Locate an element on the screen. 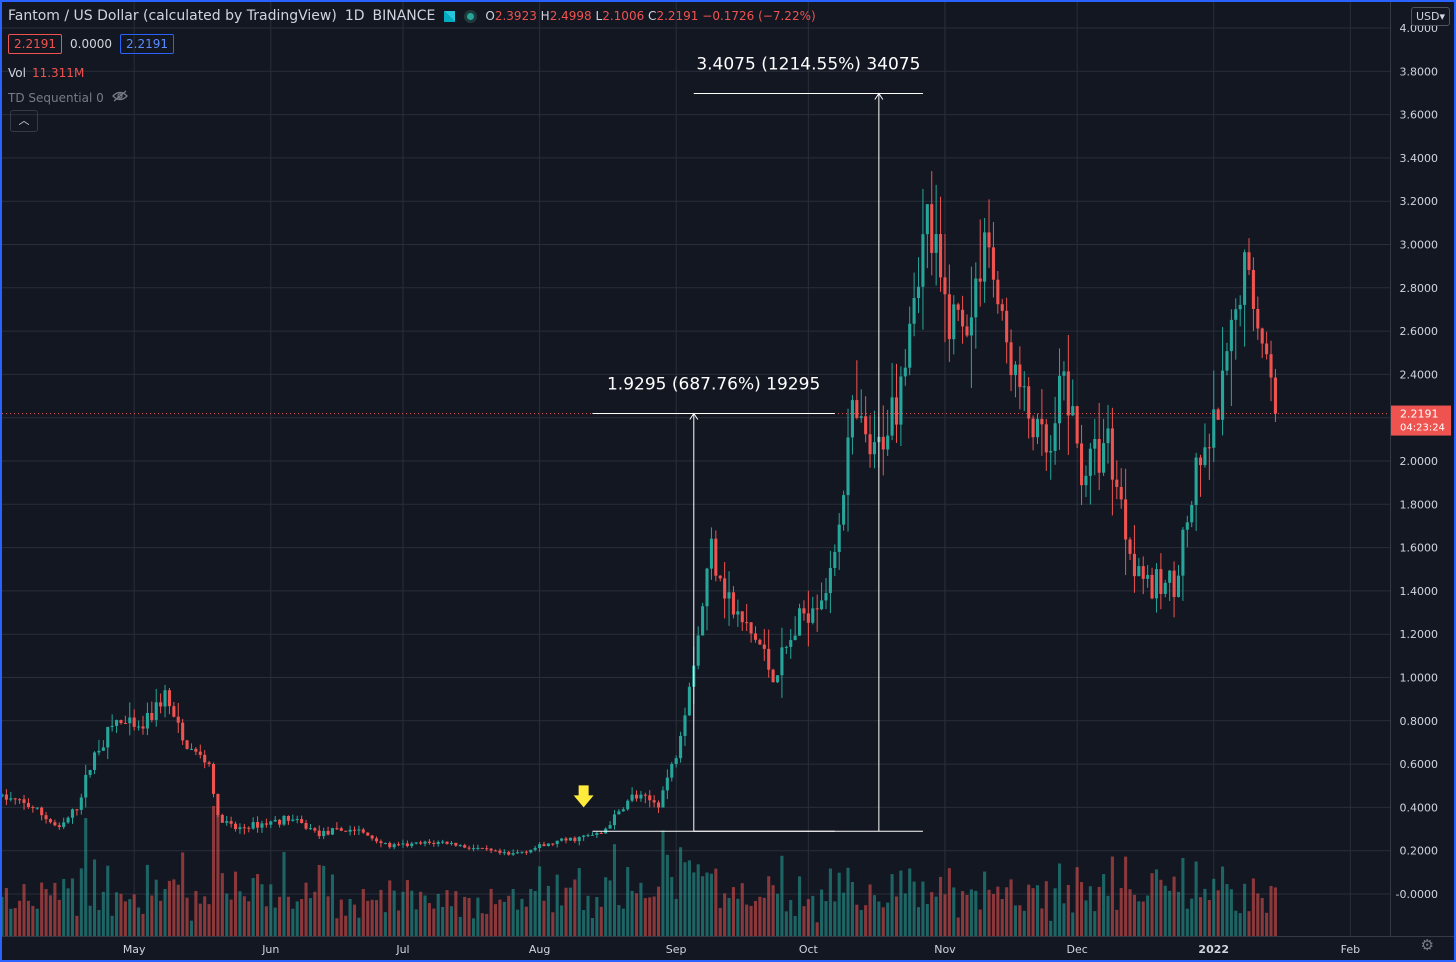 Image resolution: width=1456 pixels, height=962 pixels. buy-price-box: 2.2191 is located at coordinates (147, 44).